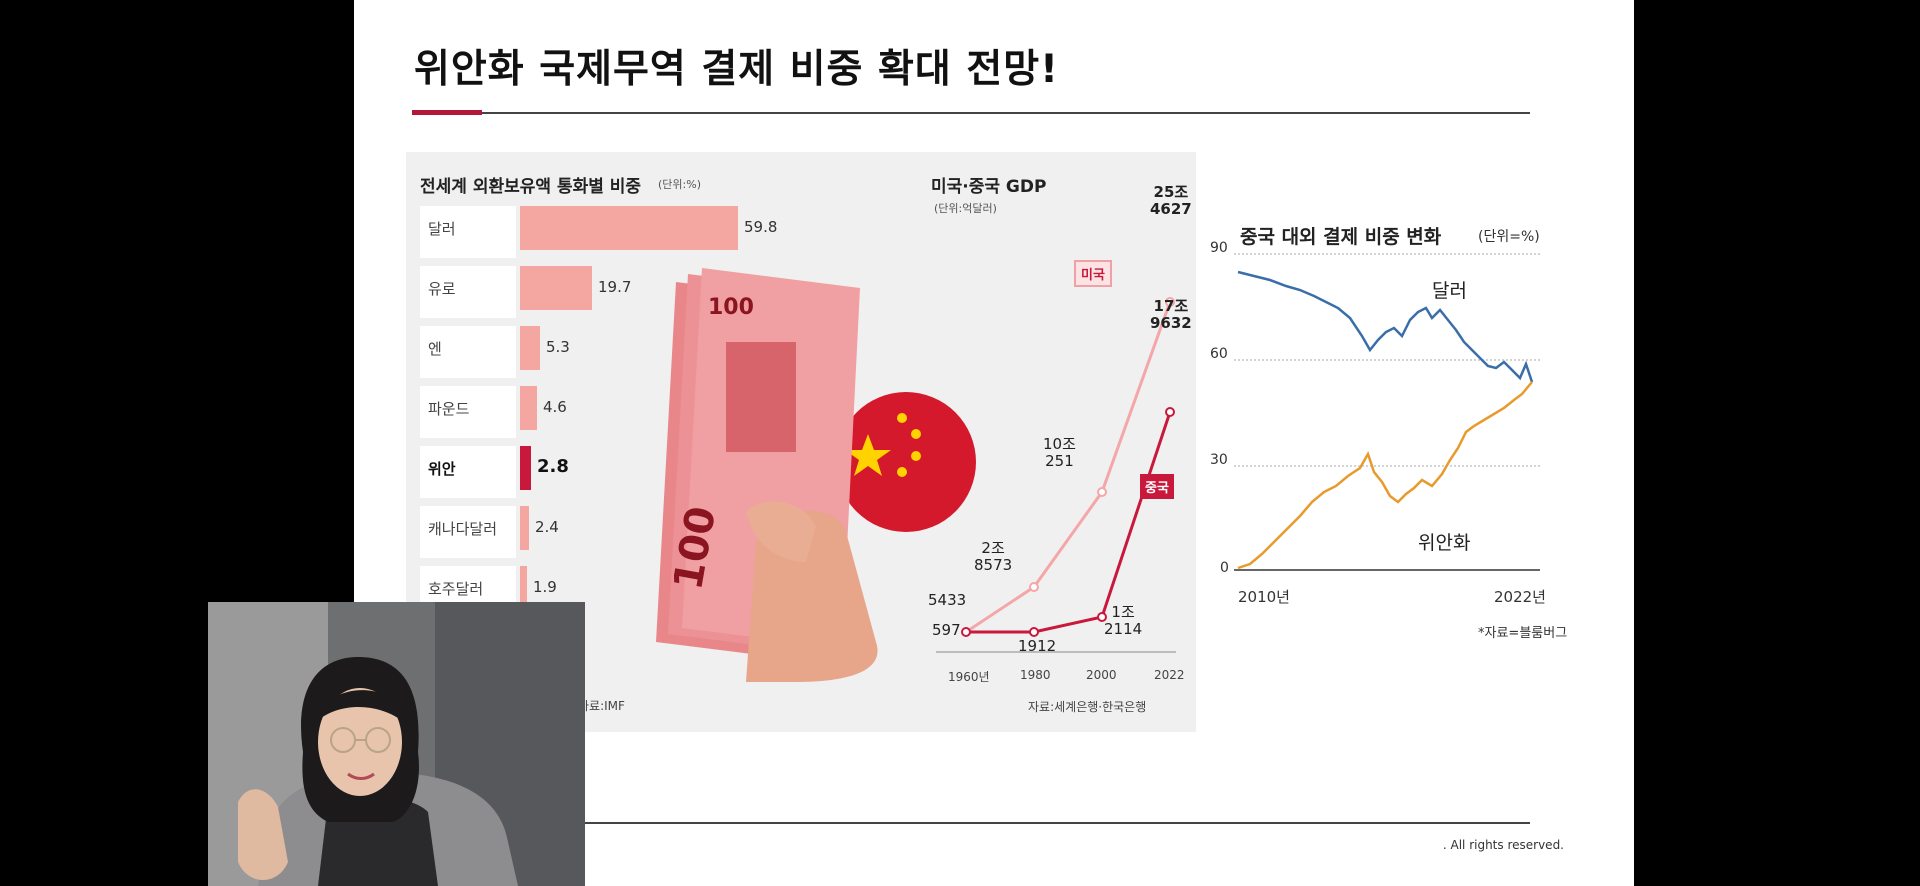 The image size is (1920, 886). What do you see at coordinates (816, 475) in the screenshot?
I see `yuan-banknote-illustration: 100 100` at bounding box center [816, 475].